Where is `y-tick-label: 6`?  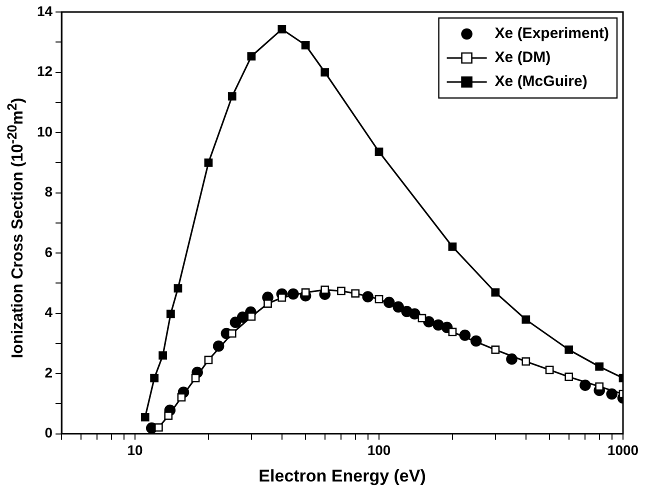
y-tick-label: 6 is located at coordinates (48, 252).